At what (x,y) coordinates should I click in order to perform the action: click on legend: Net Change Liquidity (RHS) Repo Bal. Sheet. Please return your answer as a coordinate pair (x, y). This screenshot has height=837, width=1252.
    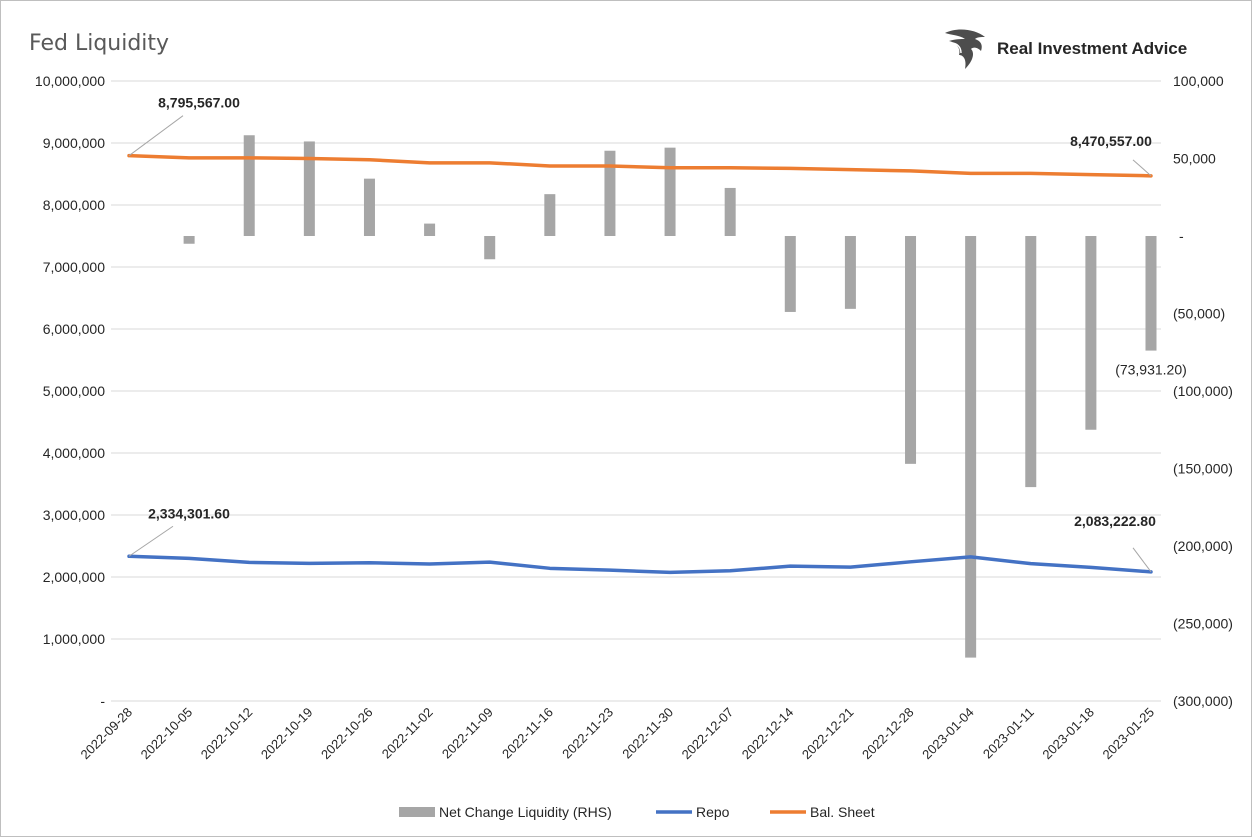
    Looking at the image, I should click on (637, 812).